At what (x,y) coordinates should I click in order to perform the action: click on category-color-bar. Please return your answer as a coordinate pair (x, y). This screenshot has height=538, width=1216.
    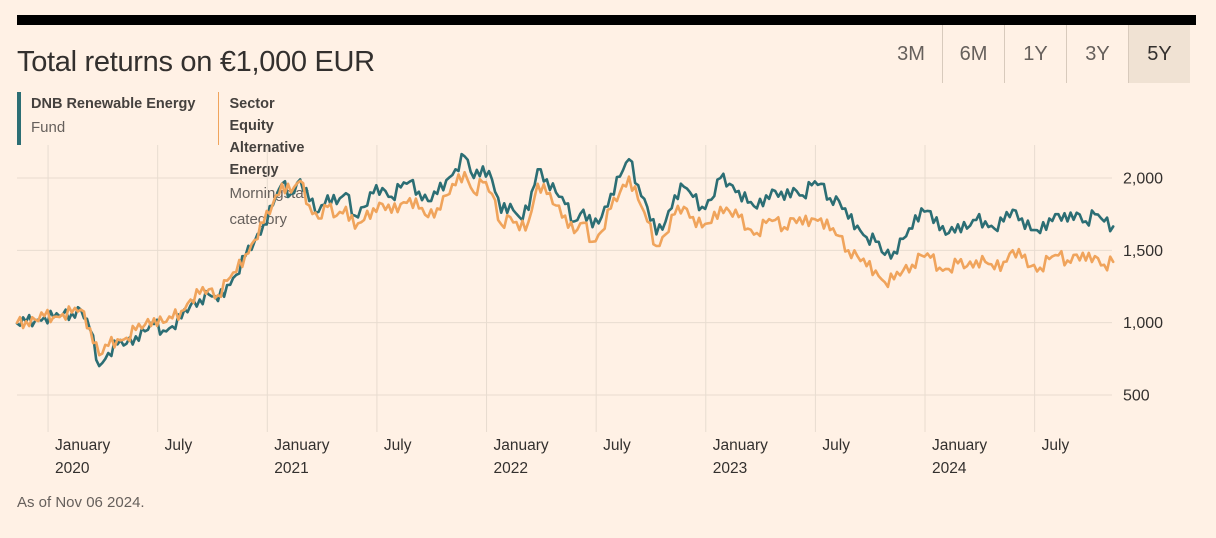
    Looking at the image, I should click on (219, 118).